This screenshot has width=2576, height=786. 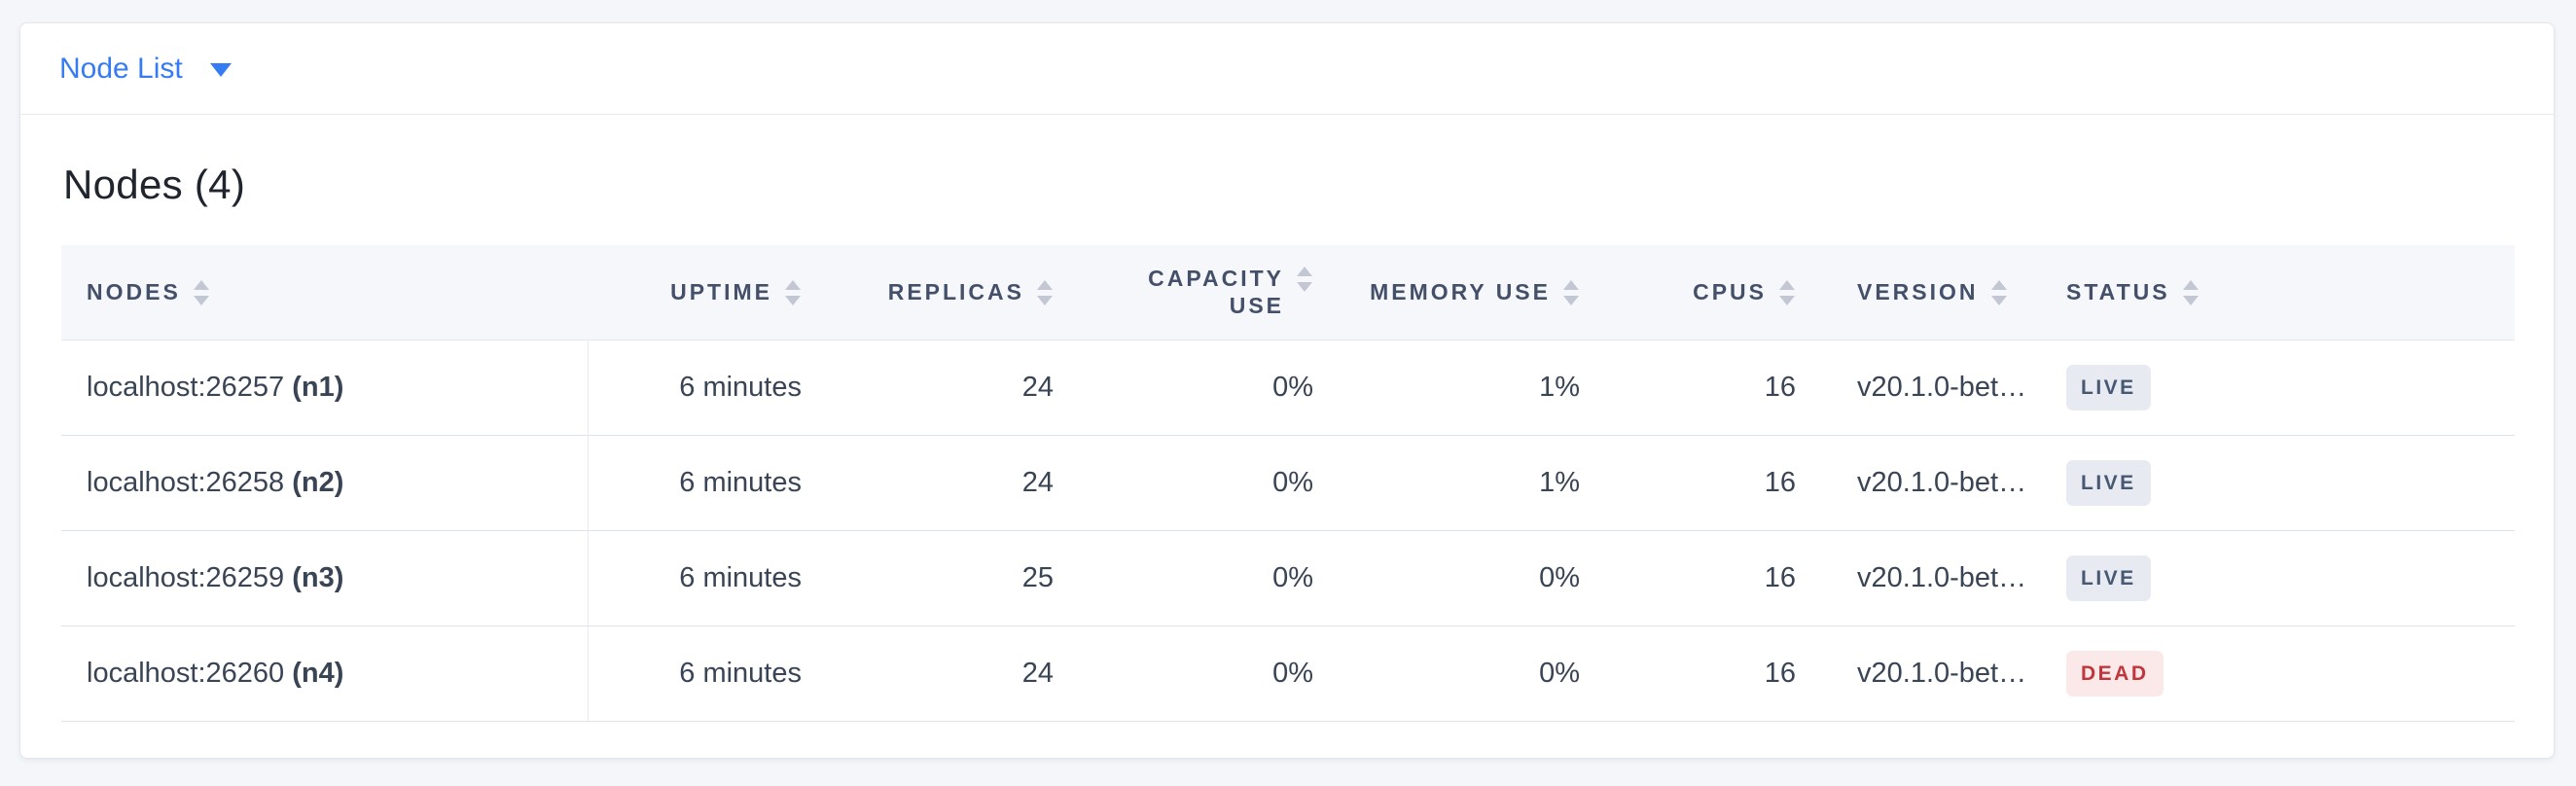 I want to click on node-list-dropdown: Node List, so click(x=145, y=69).